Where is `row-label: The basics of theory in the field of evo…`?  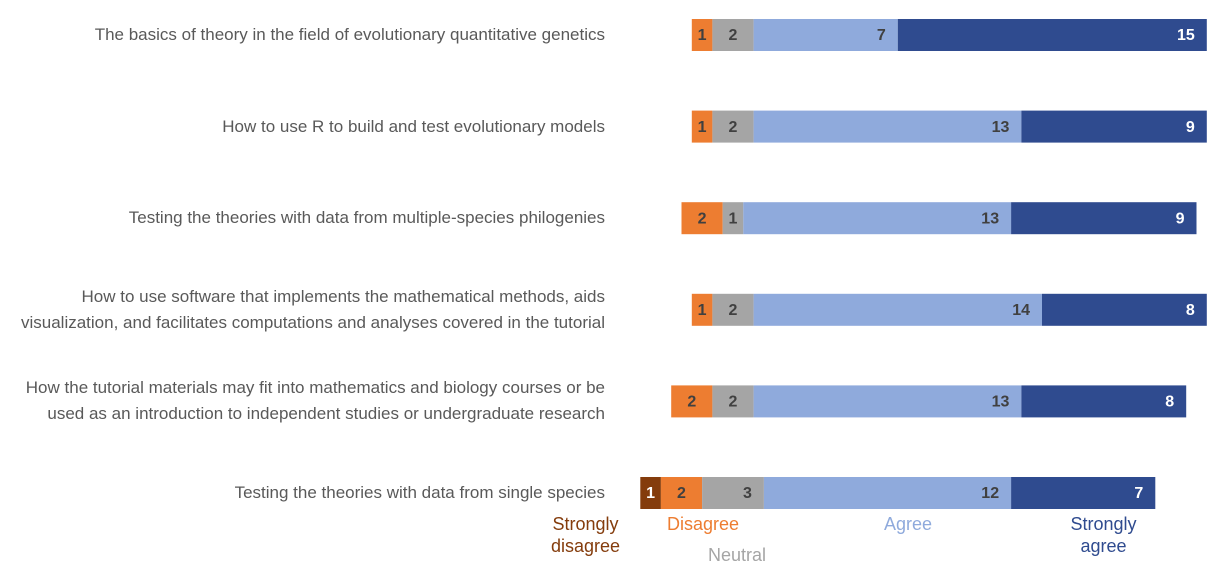
row-label: The basics of theory in the field of evo… is located at coordinates (349, 34).